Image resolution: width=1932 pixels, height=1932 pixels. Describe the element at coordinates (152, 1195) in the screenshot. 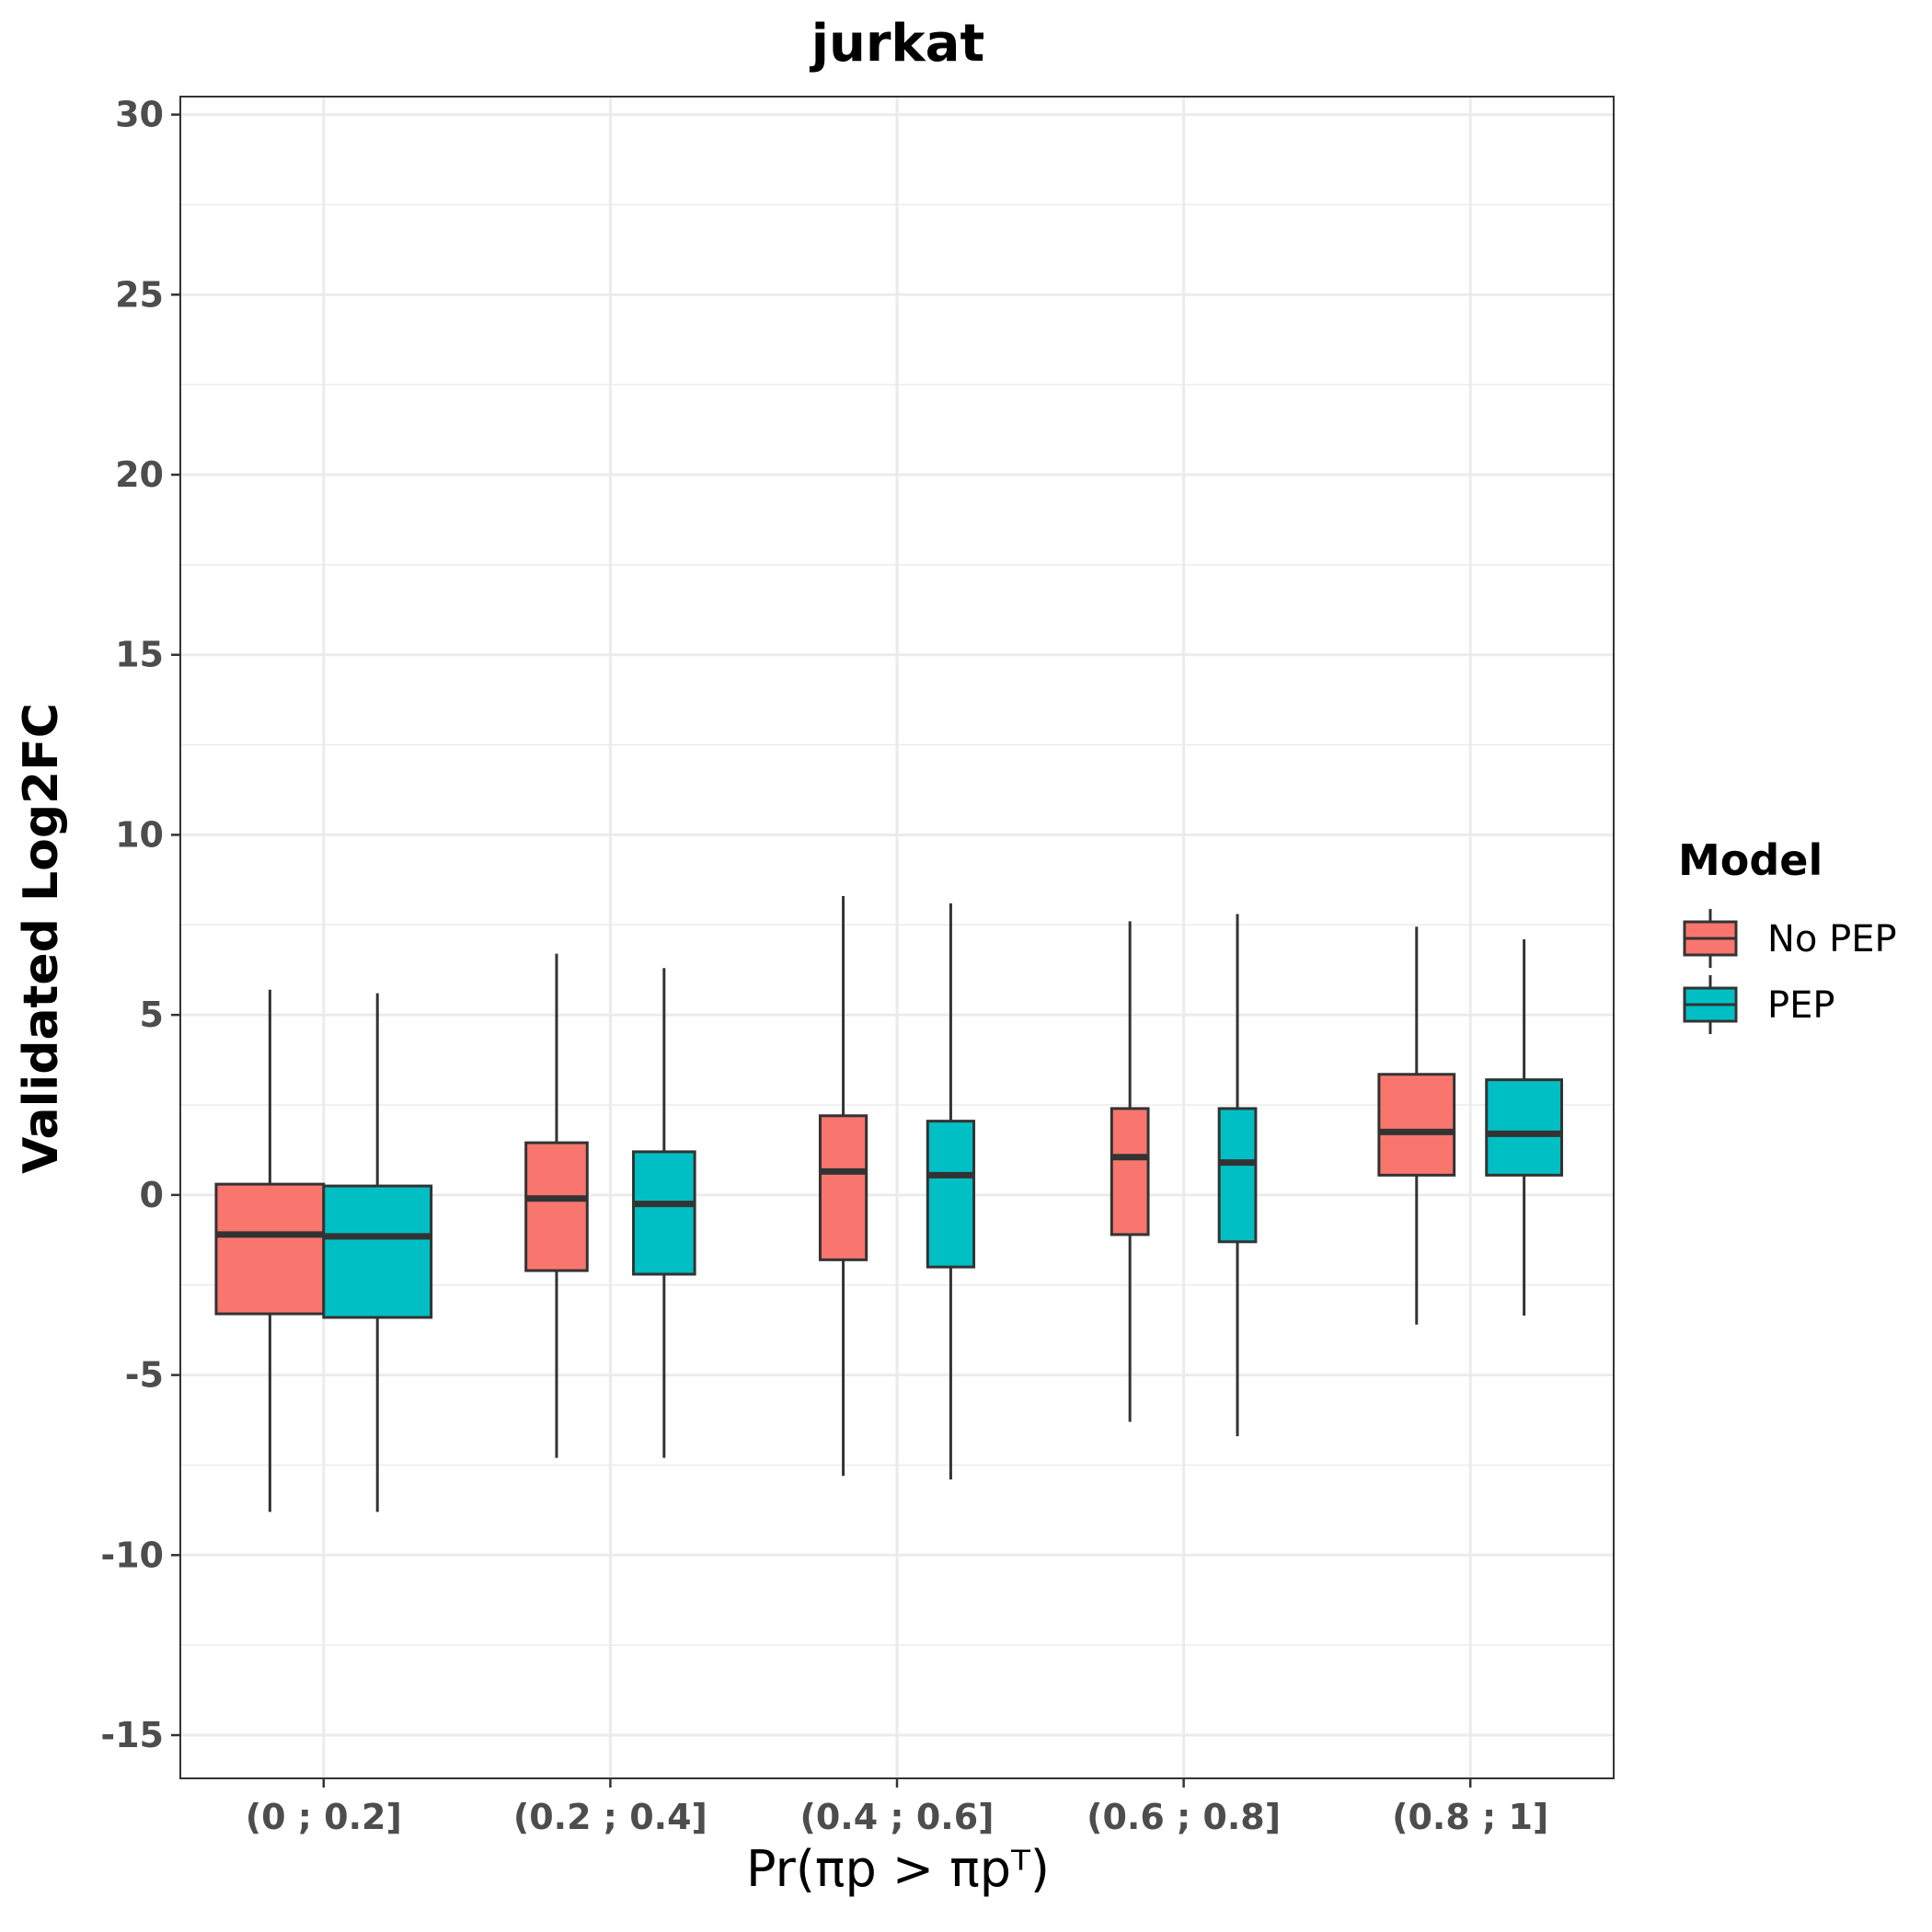

I see `y-tick-label: 0` at that location.